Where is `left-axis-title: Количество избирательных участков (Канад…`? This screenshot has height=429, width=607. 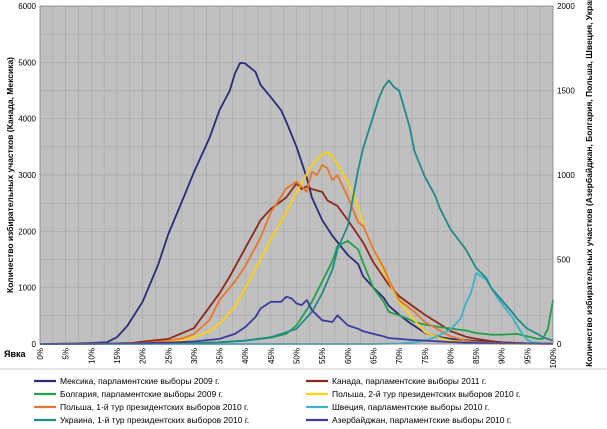 left-axis-title: Количество избирательных участков (Канад… is located at coordinates (10, 175).